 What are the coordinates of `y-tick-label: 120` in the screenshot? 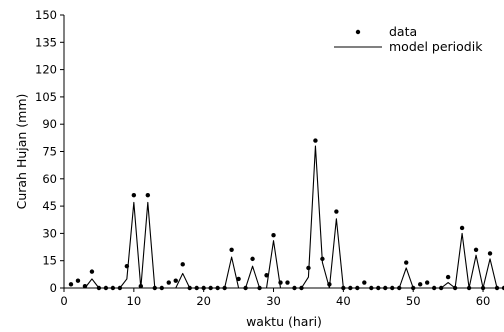 It's located at (46, 70).